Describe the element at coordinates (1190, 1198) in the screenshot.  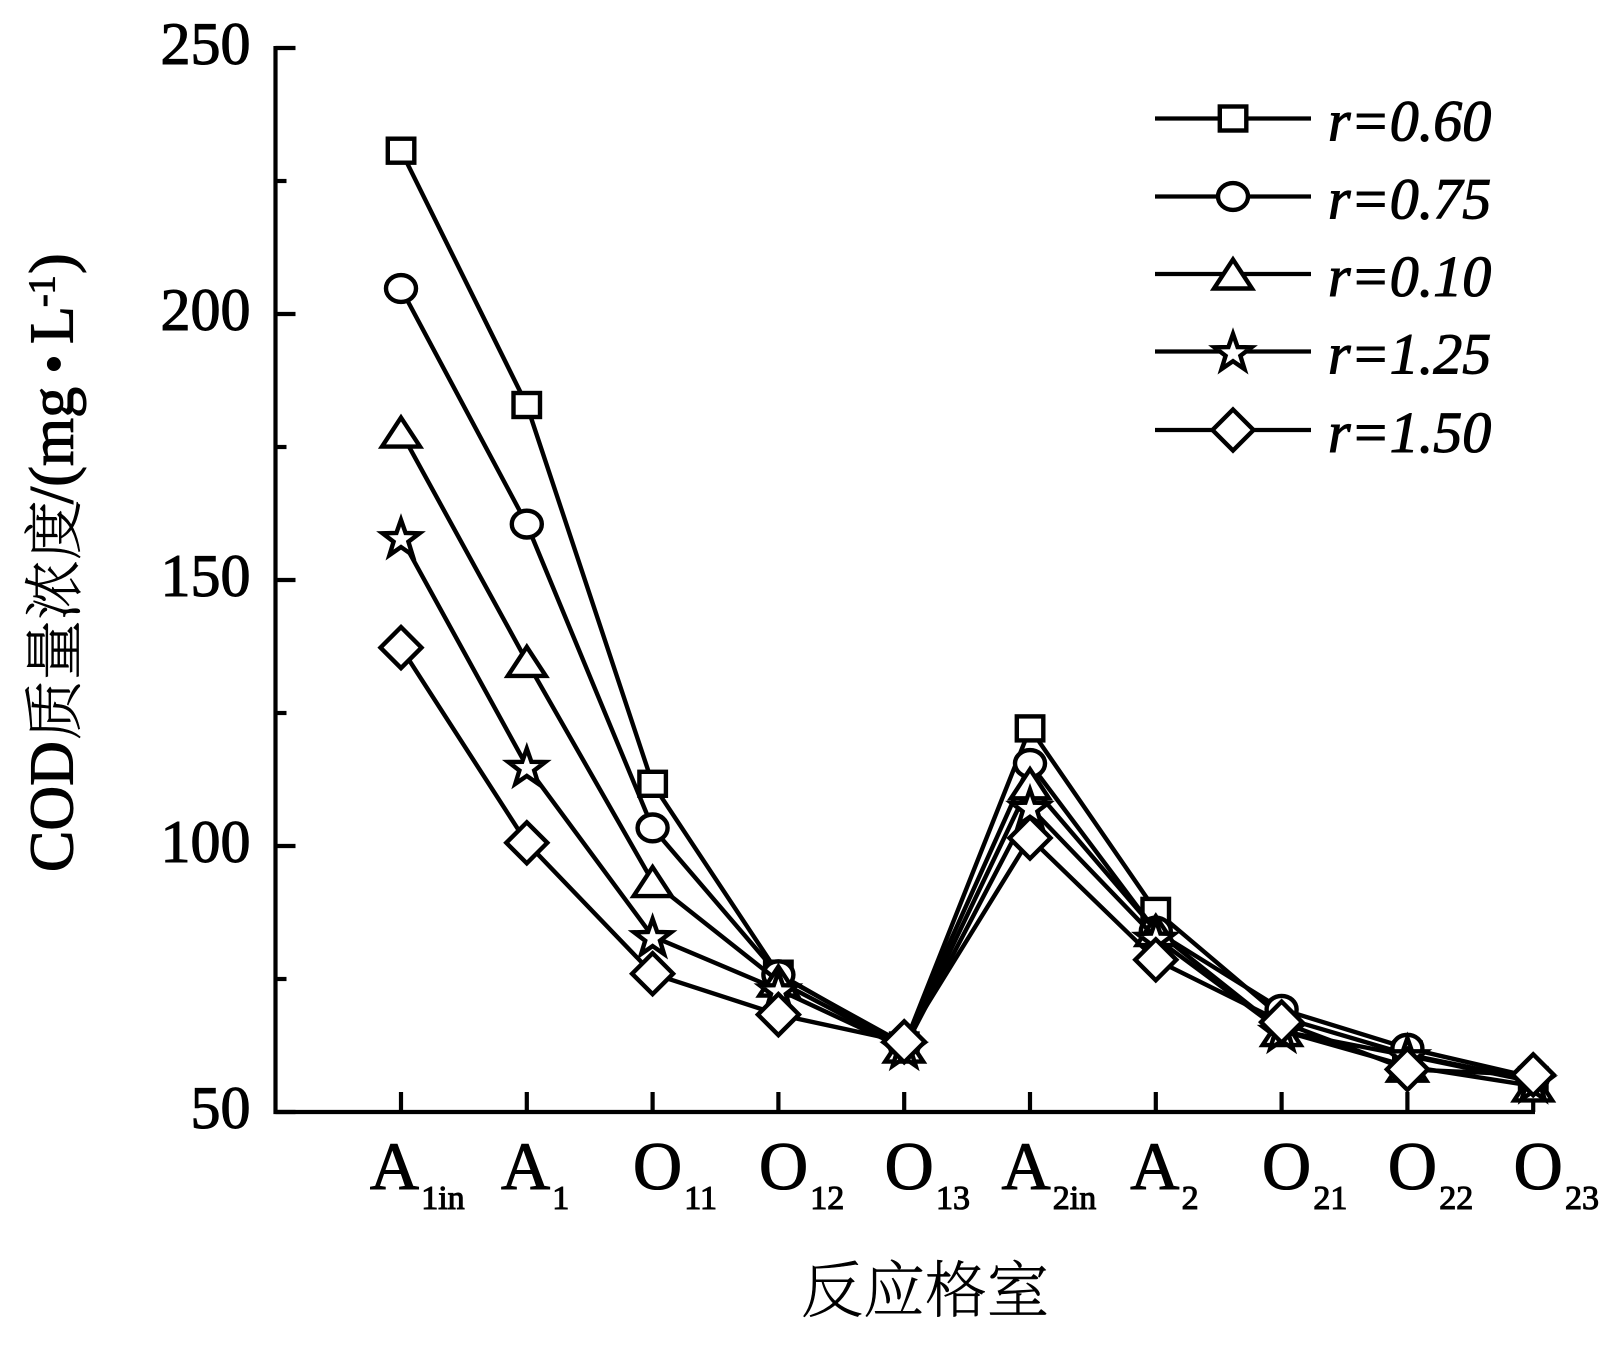
I see `svg-text: 2` at that location.